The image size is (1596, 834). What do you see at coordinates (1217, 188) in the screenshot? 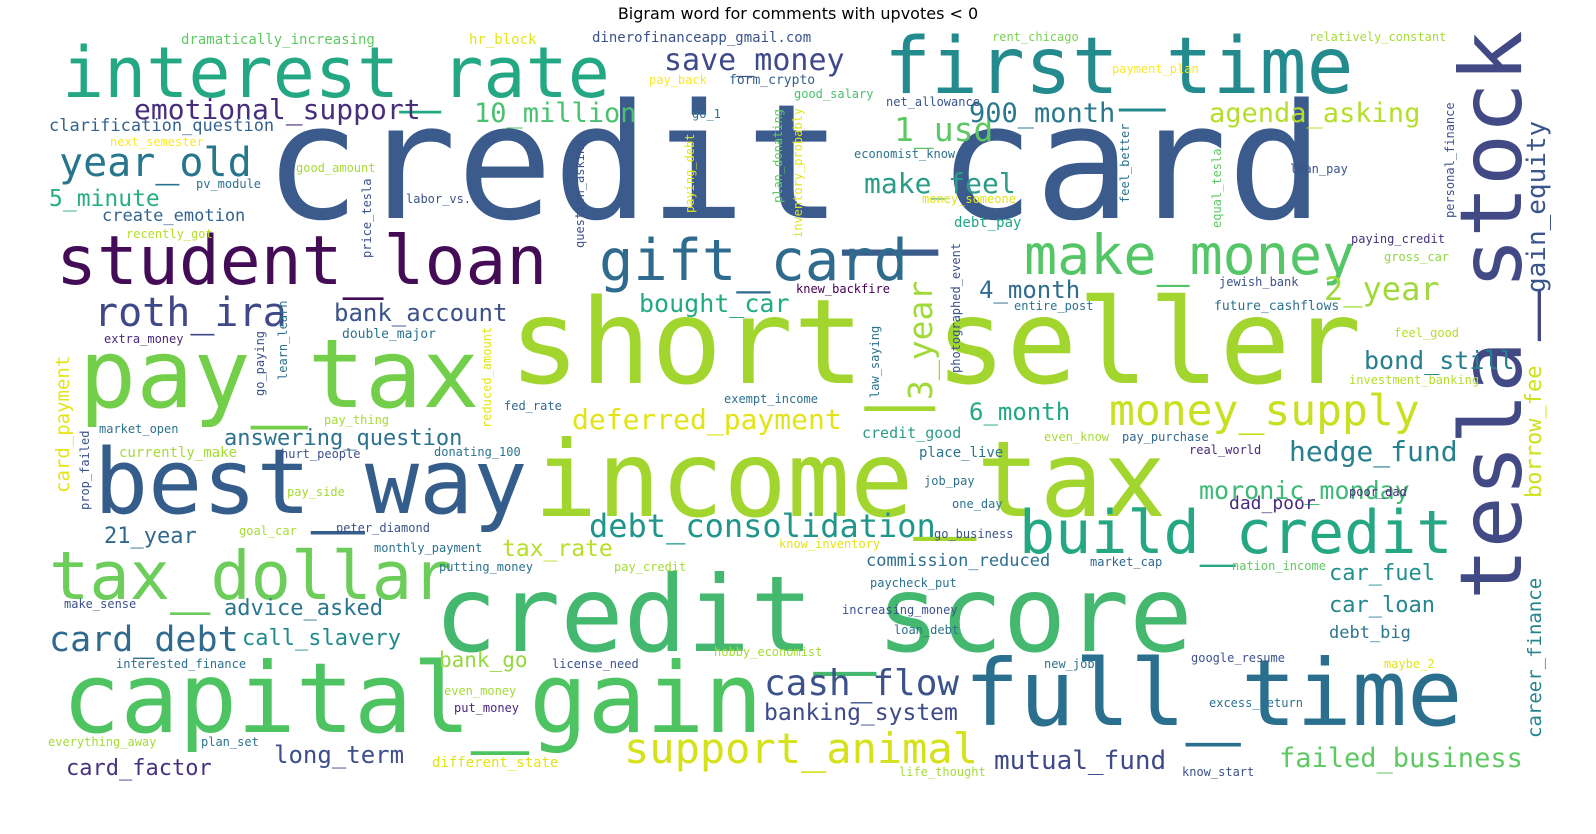
I see `word-equal-tesla: equal_tesla` at bounding box center [1217, 188].